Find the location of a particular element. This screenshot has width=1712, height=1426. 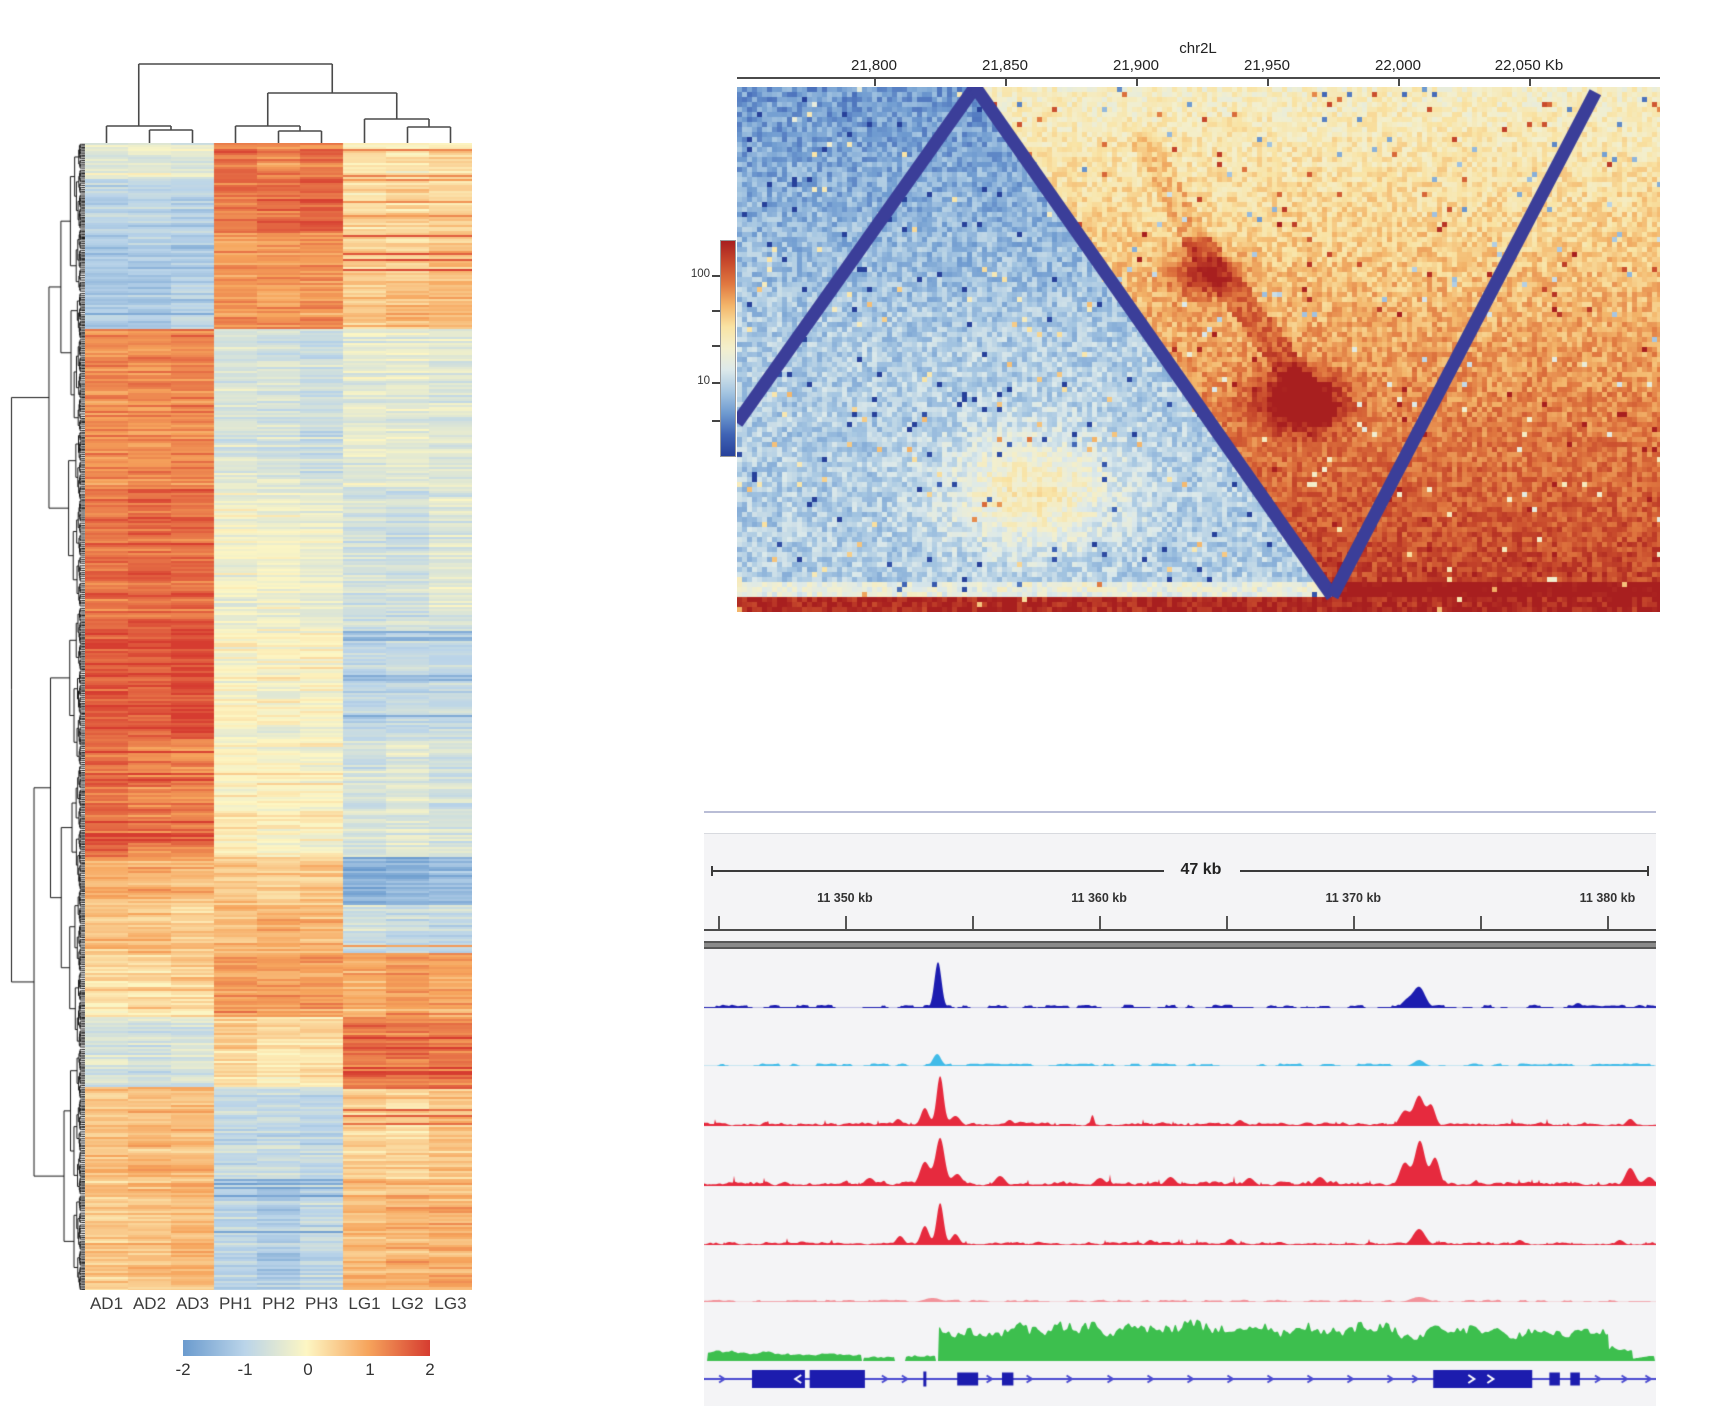

heatmap-colorbar-tick-labels: -2 -1 0 1 2 is located at coordinates (260, 1371).